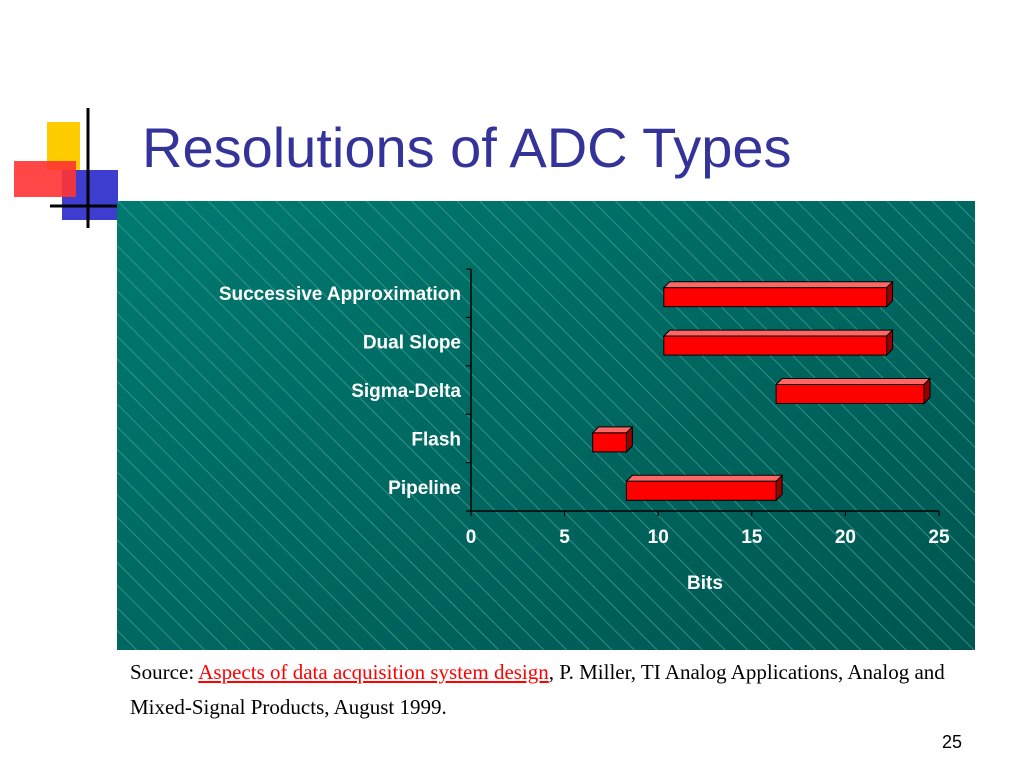 Image resolution: width=1024 pixels, height=768 pixels. Describe the element at coordinates (45, 179) in the screenshot. I see `red-square` at that location.